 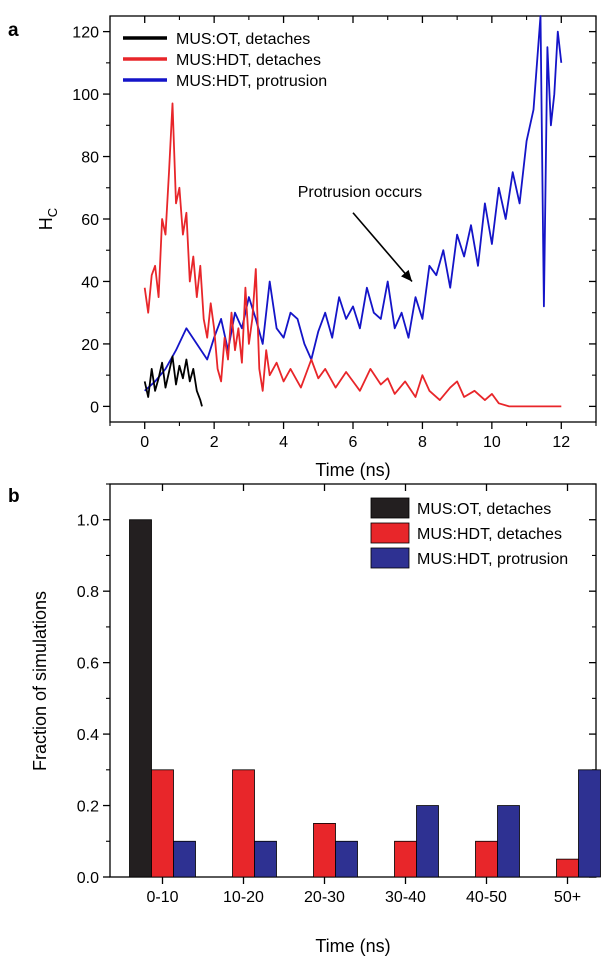 What do you see at coordinates (407, 275) in the screenshot?
I see `panel-a-annotation-arrowhead` at bounding box center [407, 275].